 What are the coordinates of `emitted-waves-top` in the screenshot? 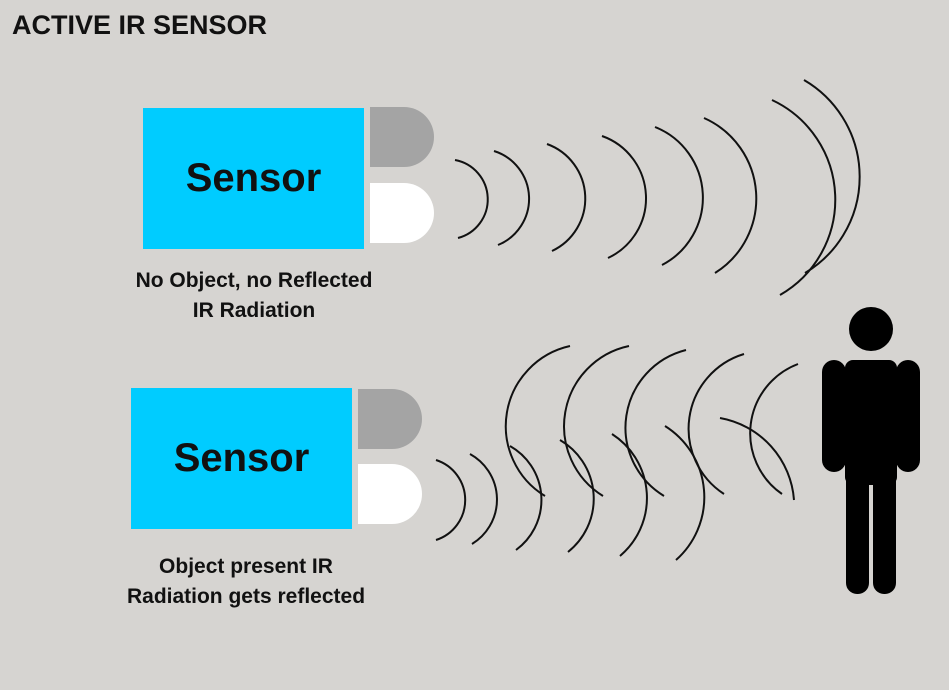 It's located at (657, 187).